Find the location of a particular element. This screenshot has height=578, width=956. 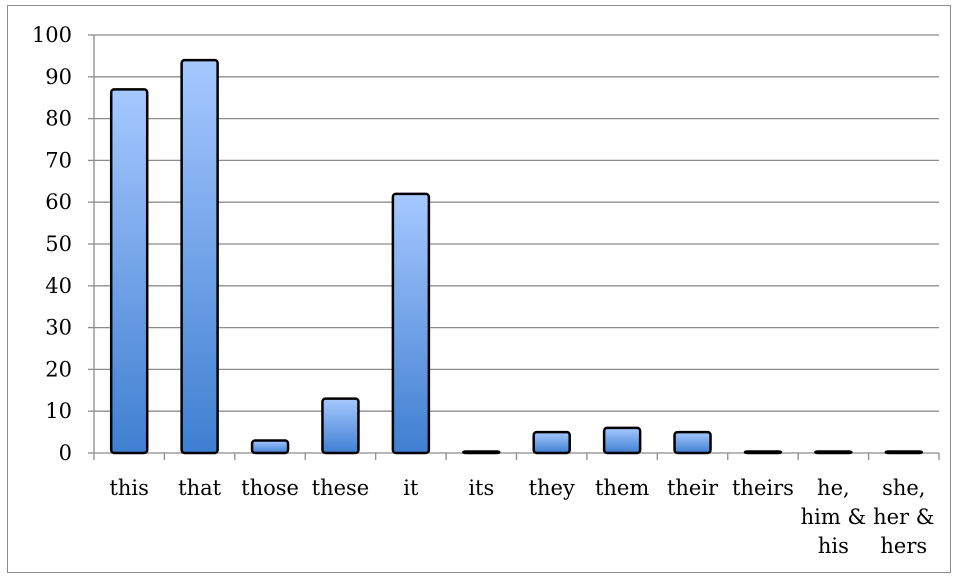

x-category-label: they is located at coordinates (552, 488).